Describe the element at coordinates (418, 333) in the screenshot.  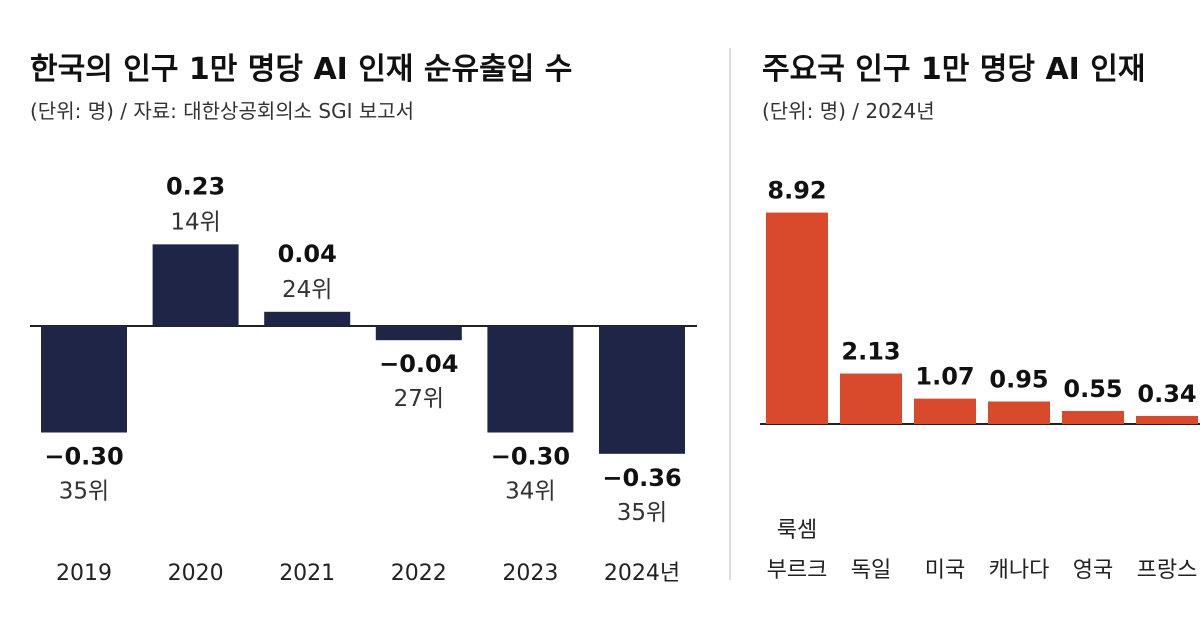
I see `left-bar-2022` at that location.